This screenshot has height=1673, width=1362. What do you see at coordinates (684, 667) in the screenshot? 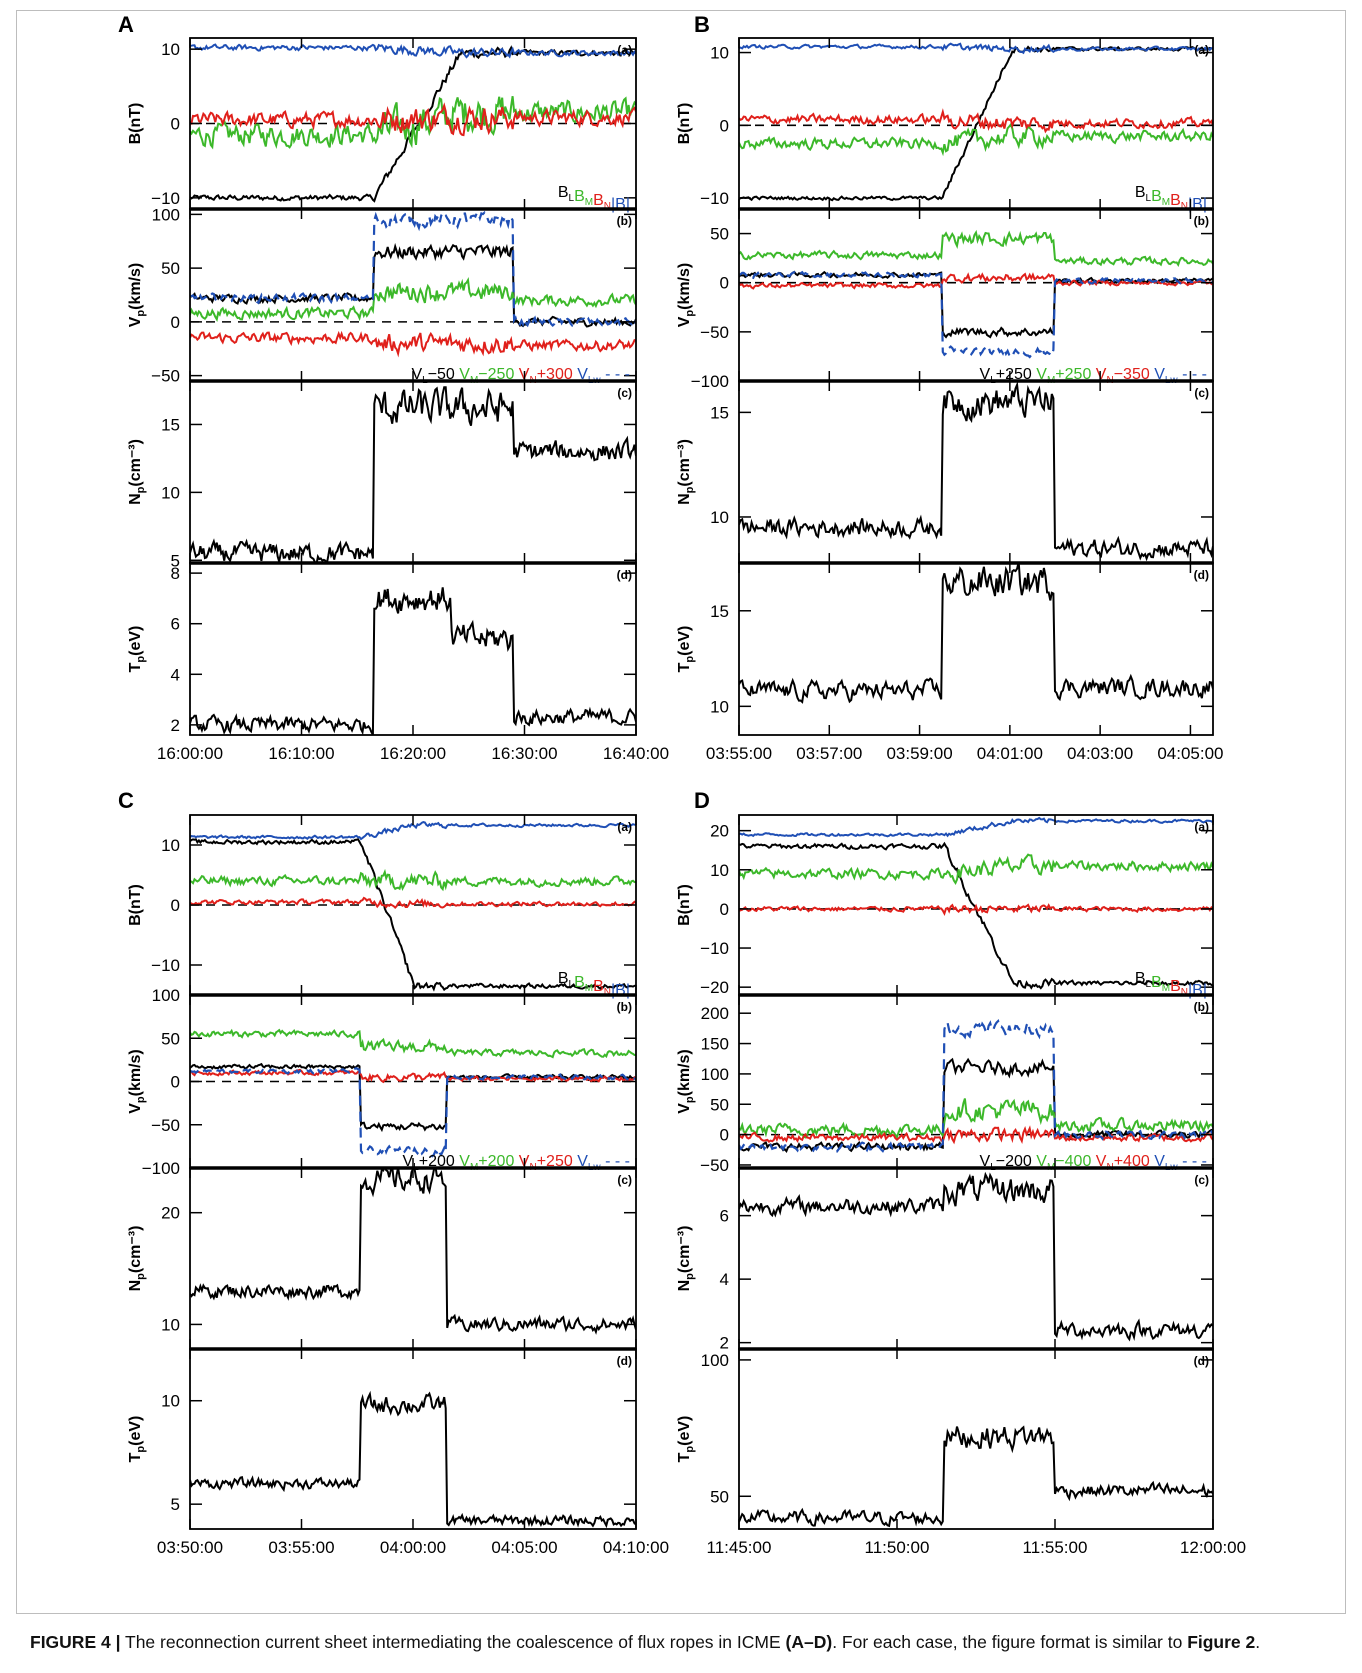
I see `y-label-main: T` at bounding box center [684, 667].